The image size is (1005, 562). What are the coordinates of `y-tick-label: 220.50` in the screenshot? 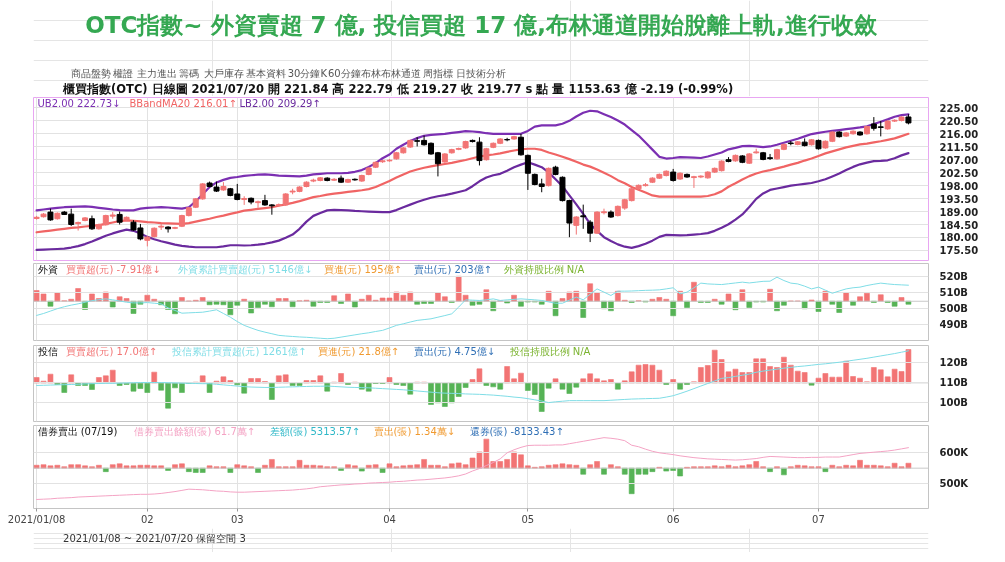 It's located at (959, 121).